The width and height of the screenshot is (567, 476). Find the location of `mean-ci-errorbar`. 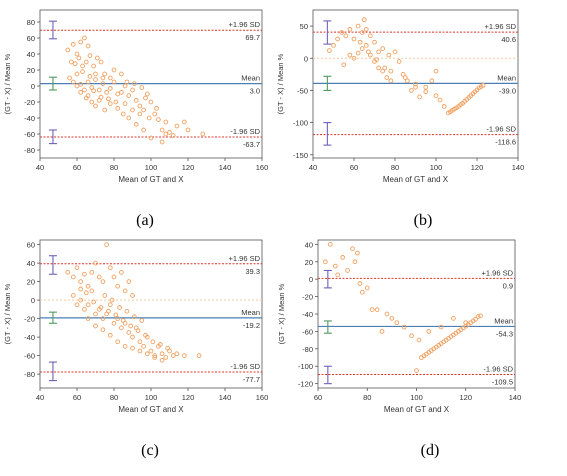

mean-ci-errorbar is located at coordinates (327, 327).